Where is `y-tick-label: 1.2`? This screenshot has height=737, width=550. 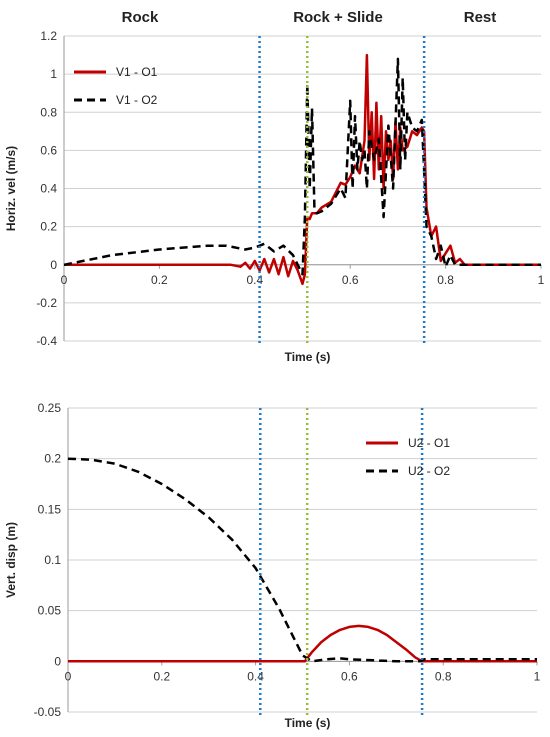
y-tick-label: 1.2 is located at coordinates (48, 36).